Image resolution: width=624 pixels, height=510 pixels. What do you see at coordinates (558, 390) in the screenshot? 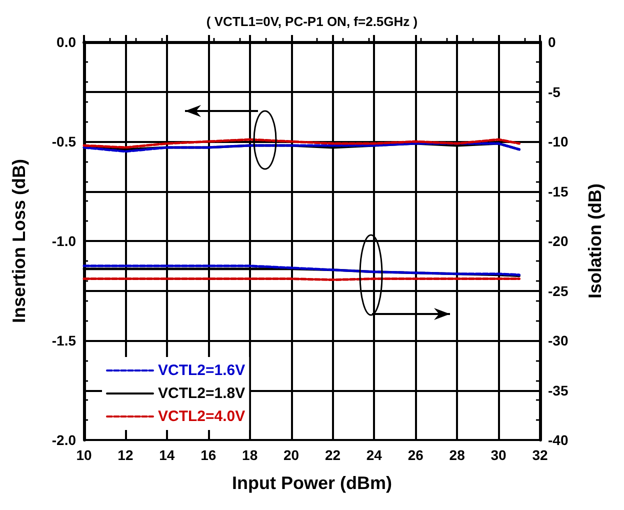
I see `y2-tick-label: -35` at bounding box center [558, 390].